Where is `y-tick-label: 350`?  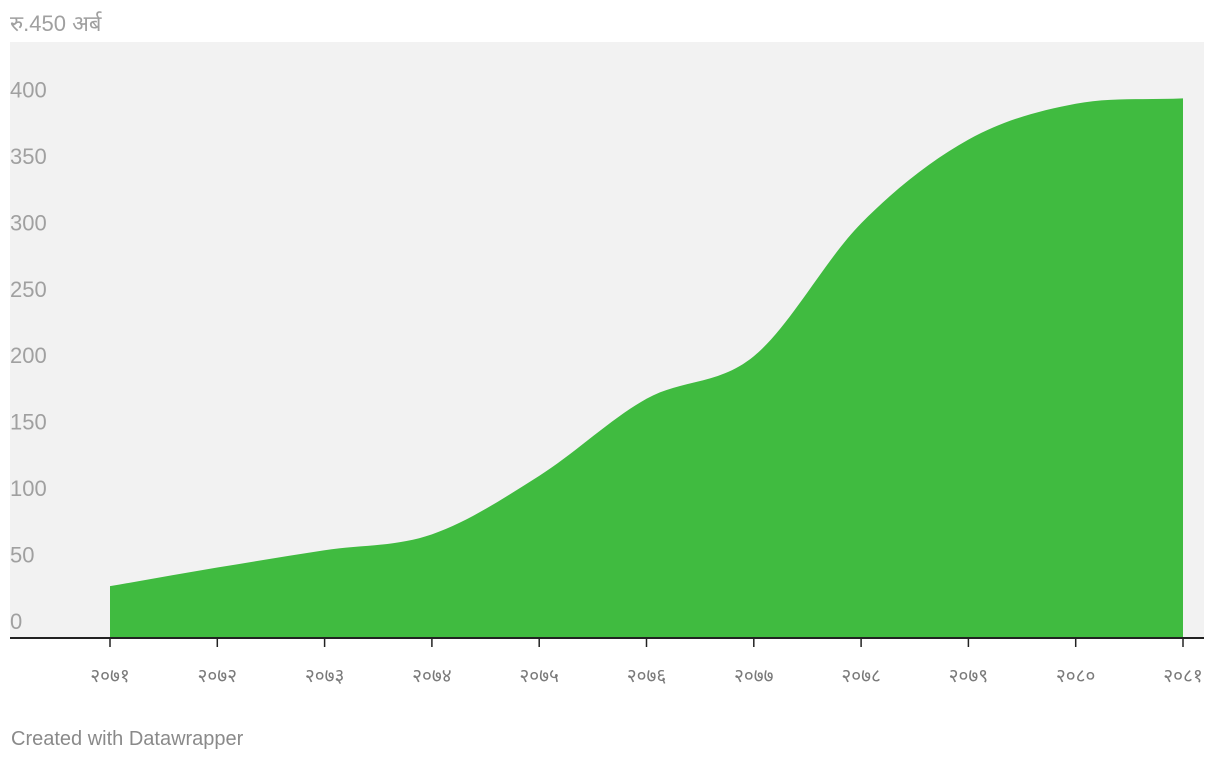 y-tick-label: 350 is located at coordinates (28, 156).